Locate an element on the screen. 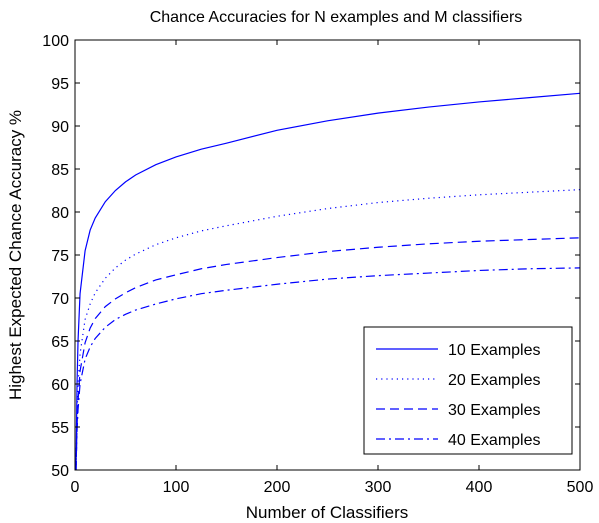  x-tick-label: 400 is located at coordinates (479, 487).